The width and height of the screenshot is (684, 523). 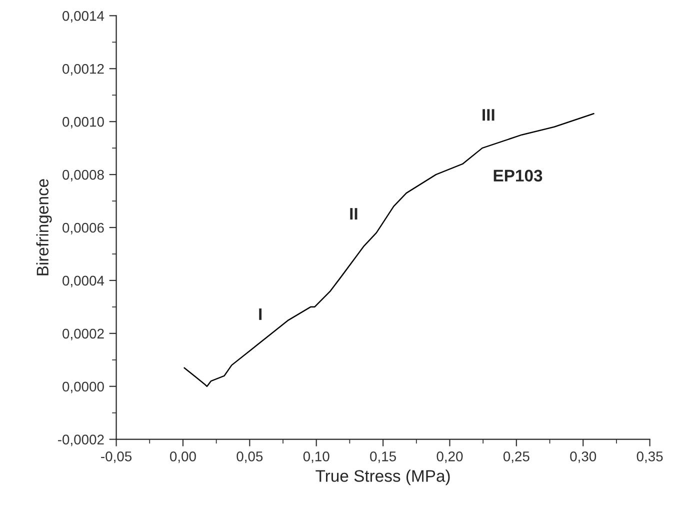 I want to click on y-tick-label: 0,0010, so click(x=83, y=122).